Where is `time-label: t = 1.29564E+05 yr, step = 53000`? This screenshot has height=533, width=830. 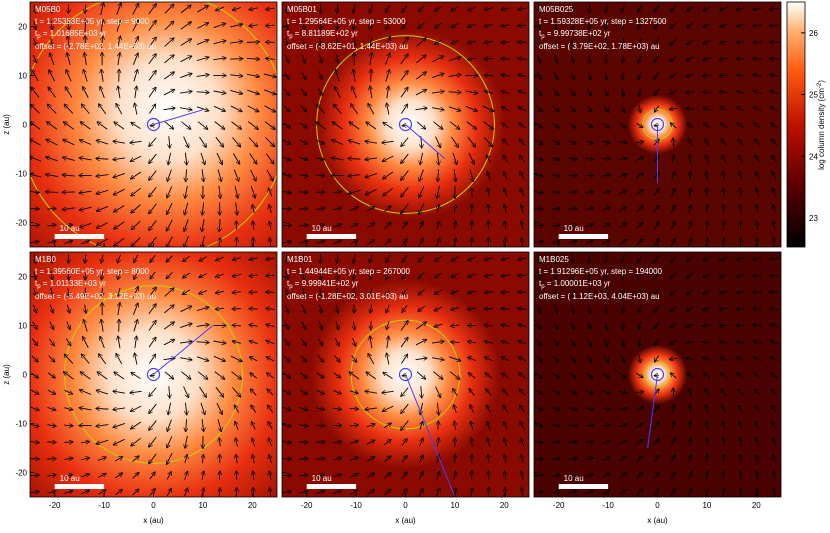 time-label: t = 1.29564E+05 yr, step = 53000 is located at coordinates (346, 21).